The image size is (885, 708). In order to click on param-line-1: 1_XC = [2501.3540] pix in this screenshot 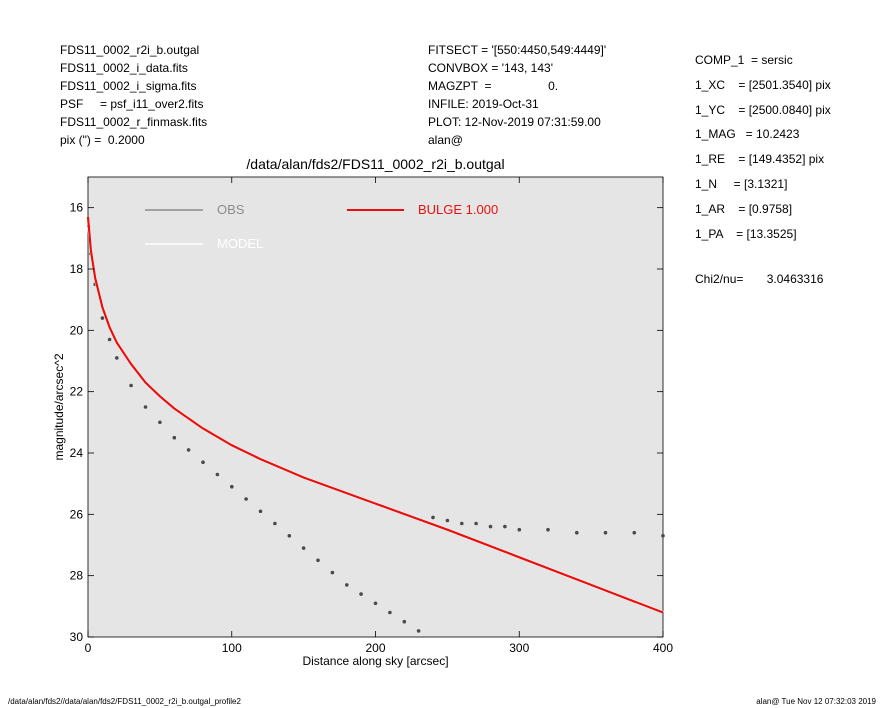, I will do `click(763, 84)`.